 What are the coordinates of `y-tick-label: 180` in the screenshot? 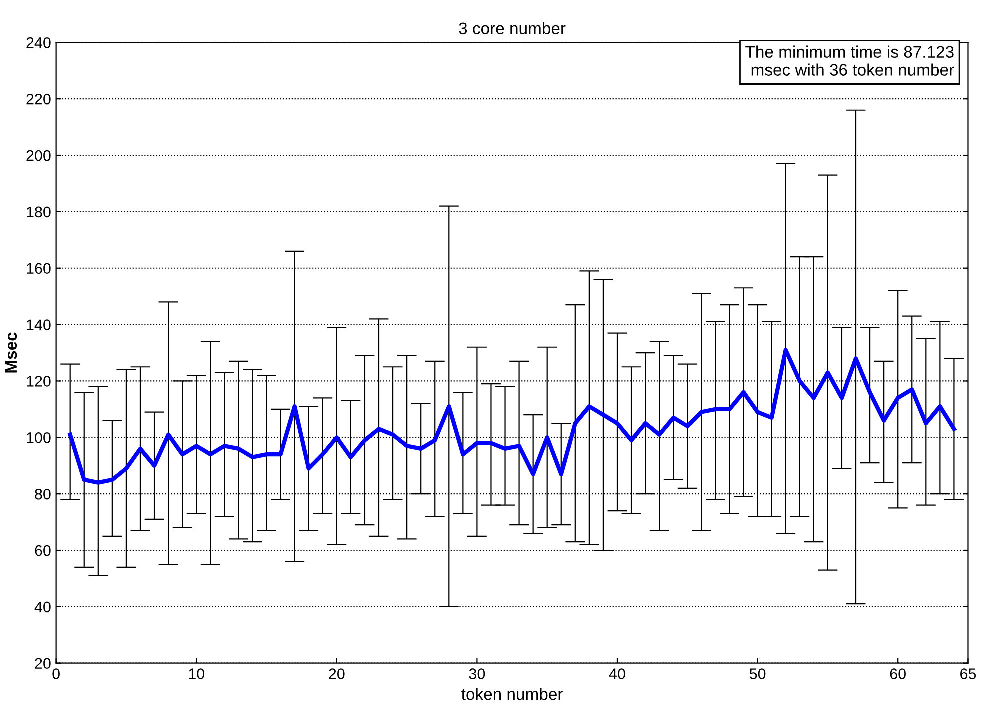 It's located at (39, 212).